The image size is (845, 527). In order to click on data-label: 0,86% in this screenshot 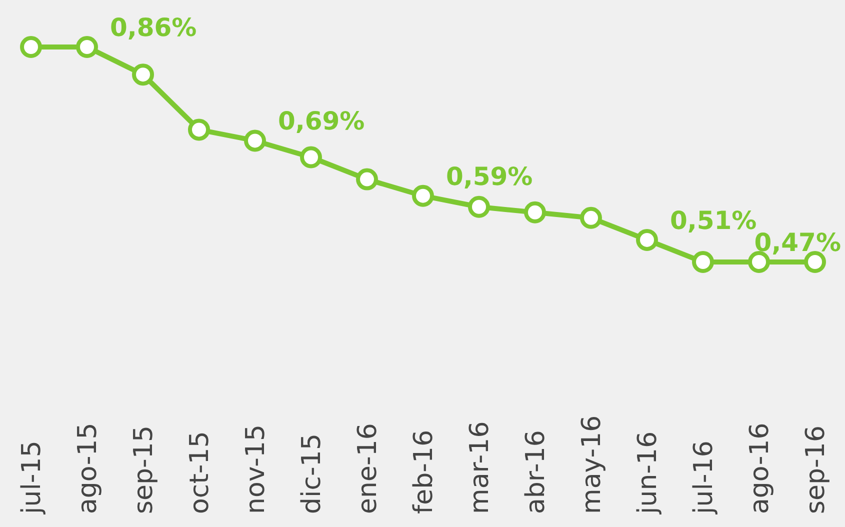, I will do `click(153, 27)`.